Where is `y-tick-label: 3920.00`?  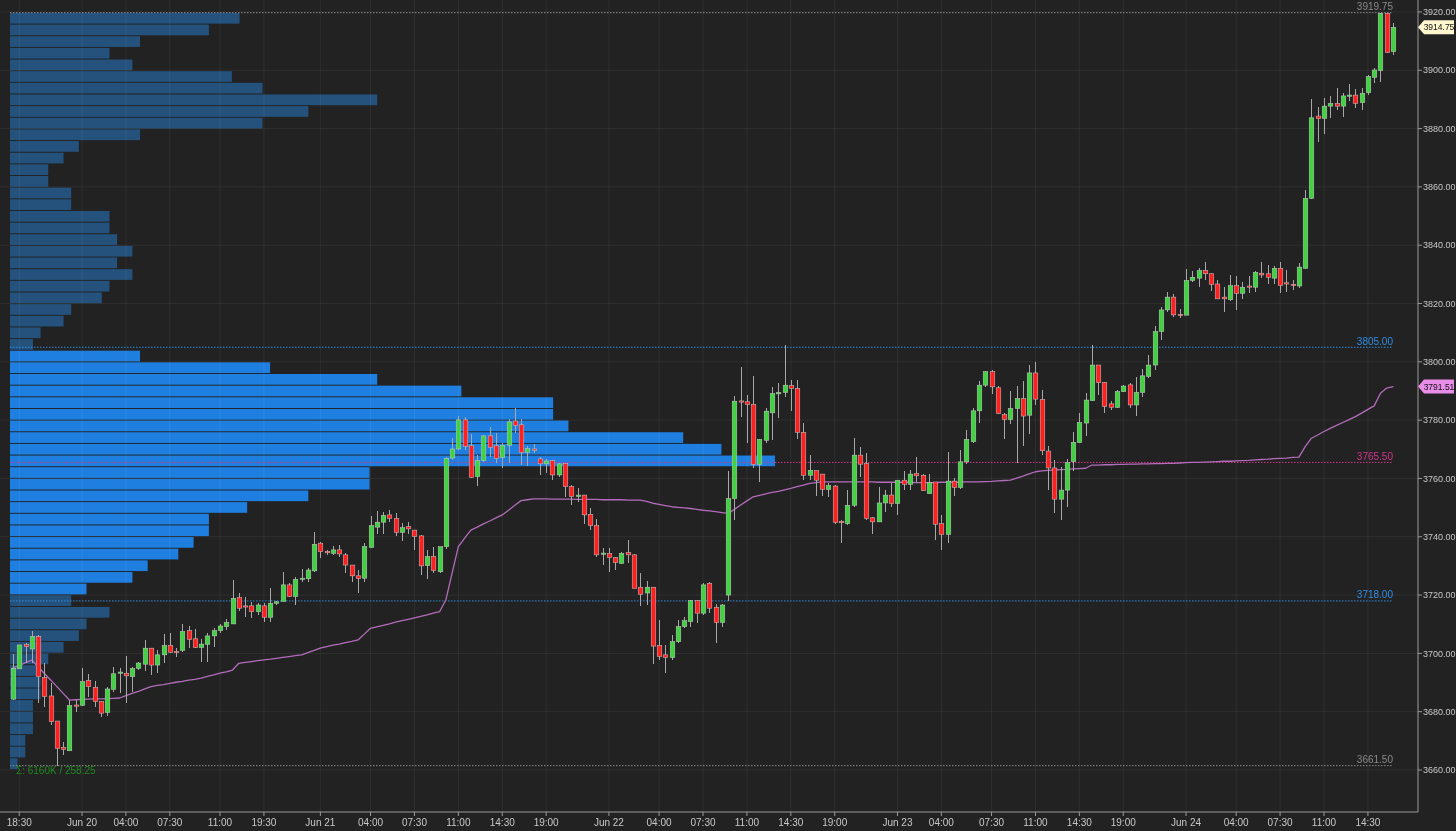 y-tick-label: 3920.00 is located at coordinates (1439, 12).